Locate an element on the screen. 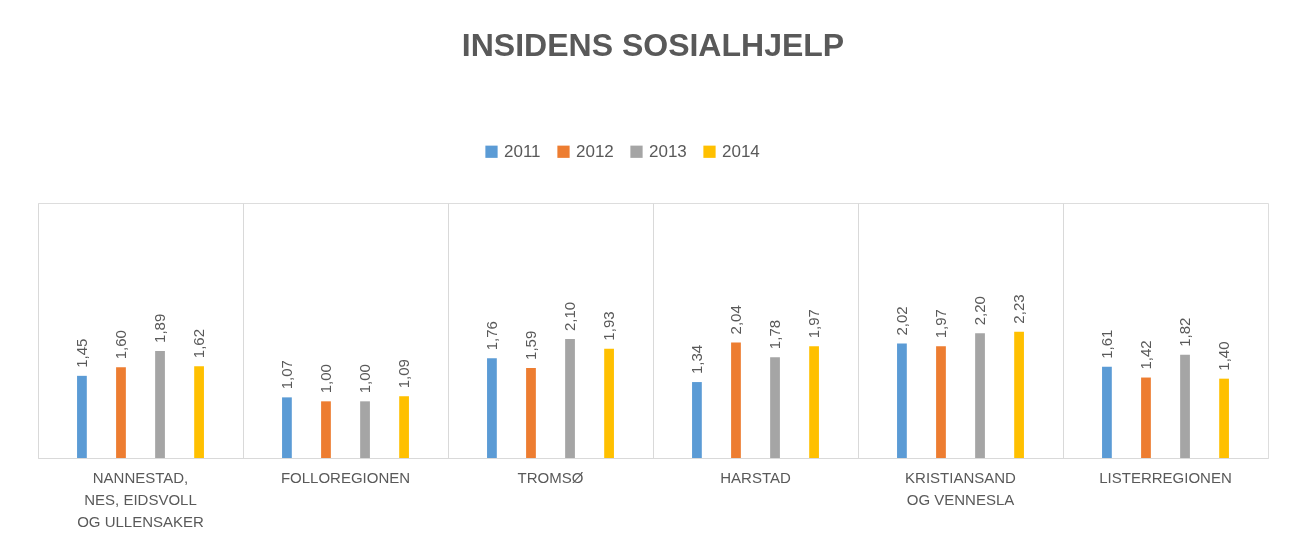  data-label: 1,34 is located at coordinates (696, 359).